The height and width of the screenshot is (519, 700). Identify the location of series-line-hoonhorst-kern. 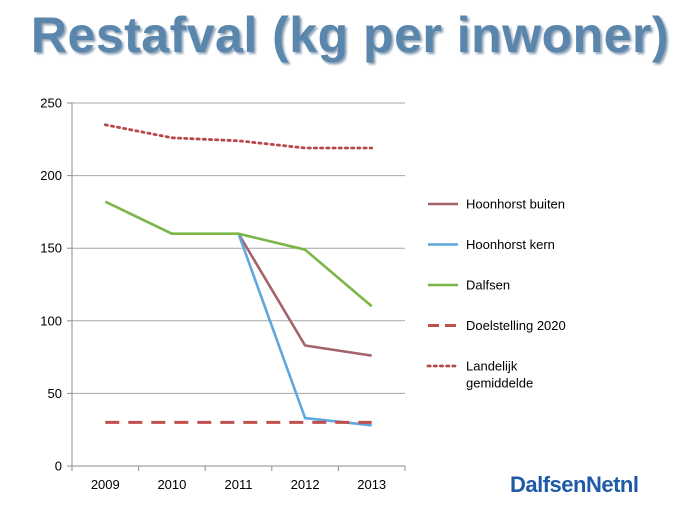
(304, 330).